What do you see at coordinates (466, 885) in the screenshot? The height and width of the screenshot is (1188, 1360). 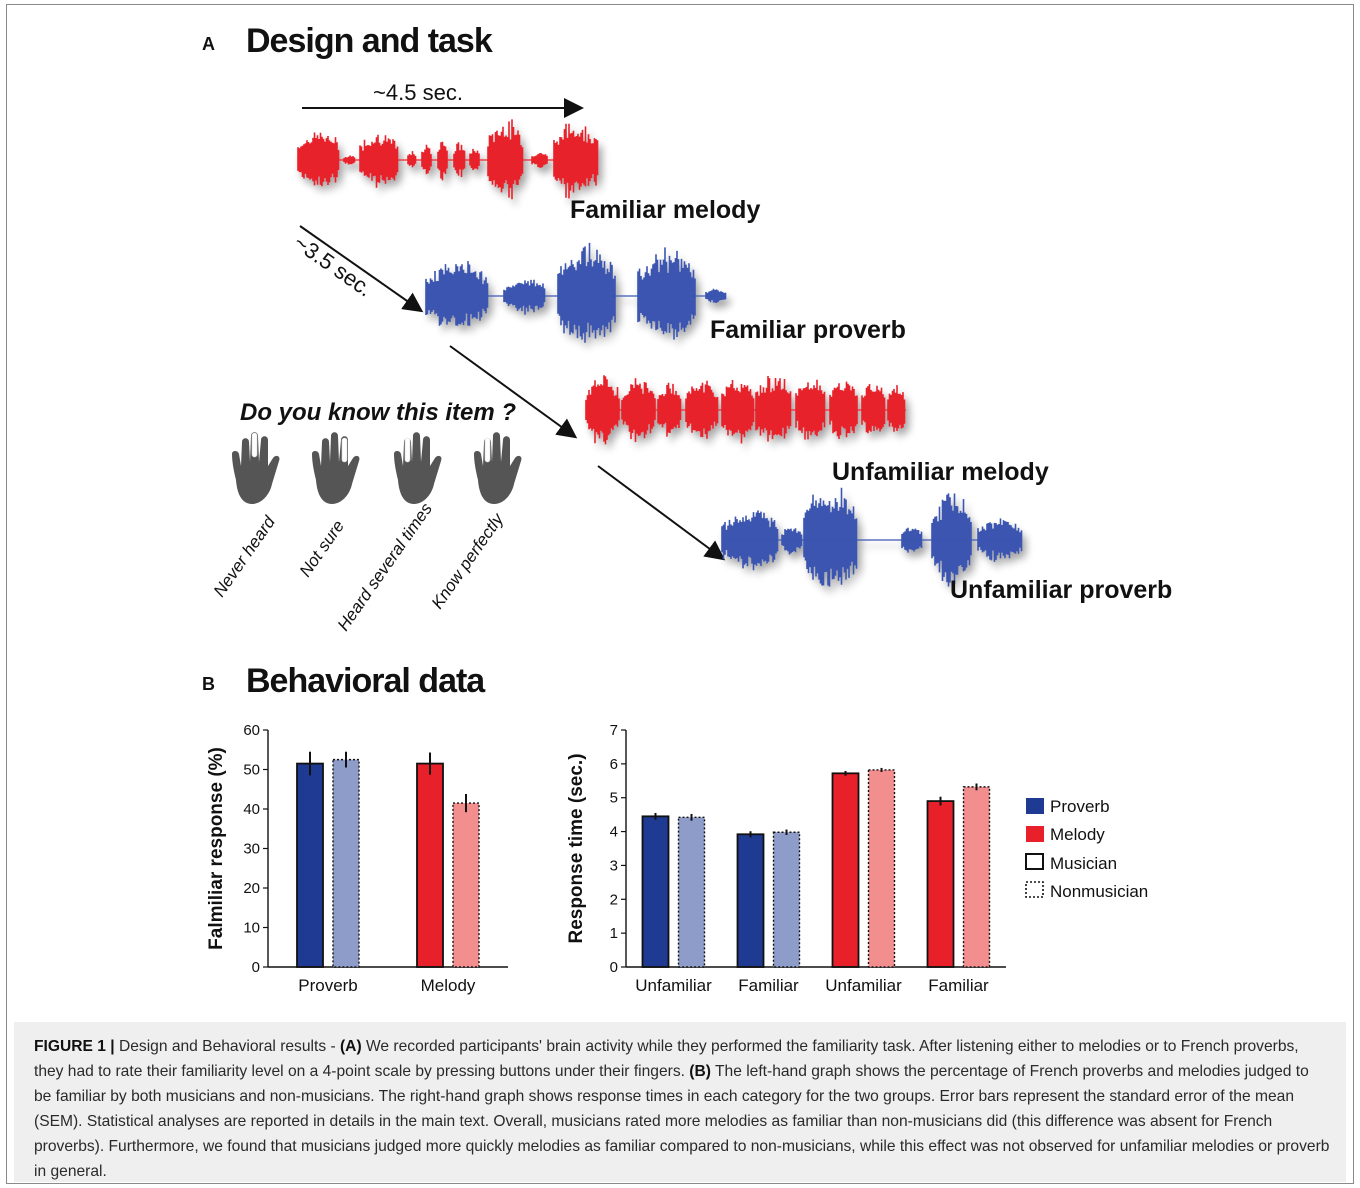 I see `bar-nonmusician-melody` at bounding box center [466, 885].